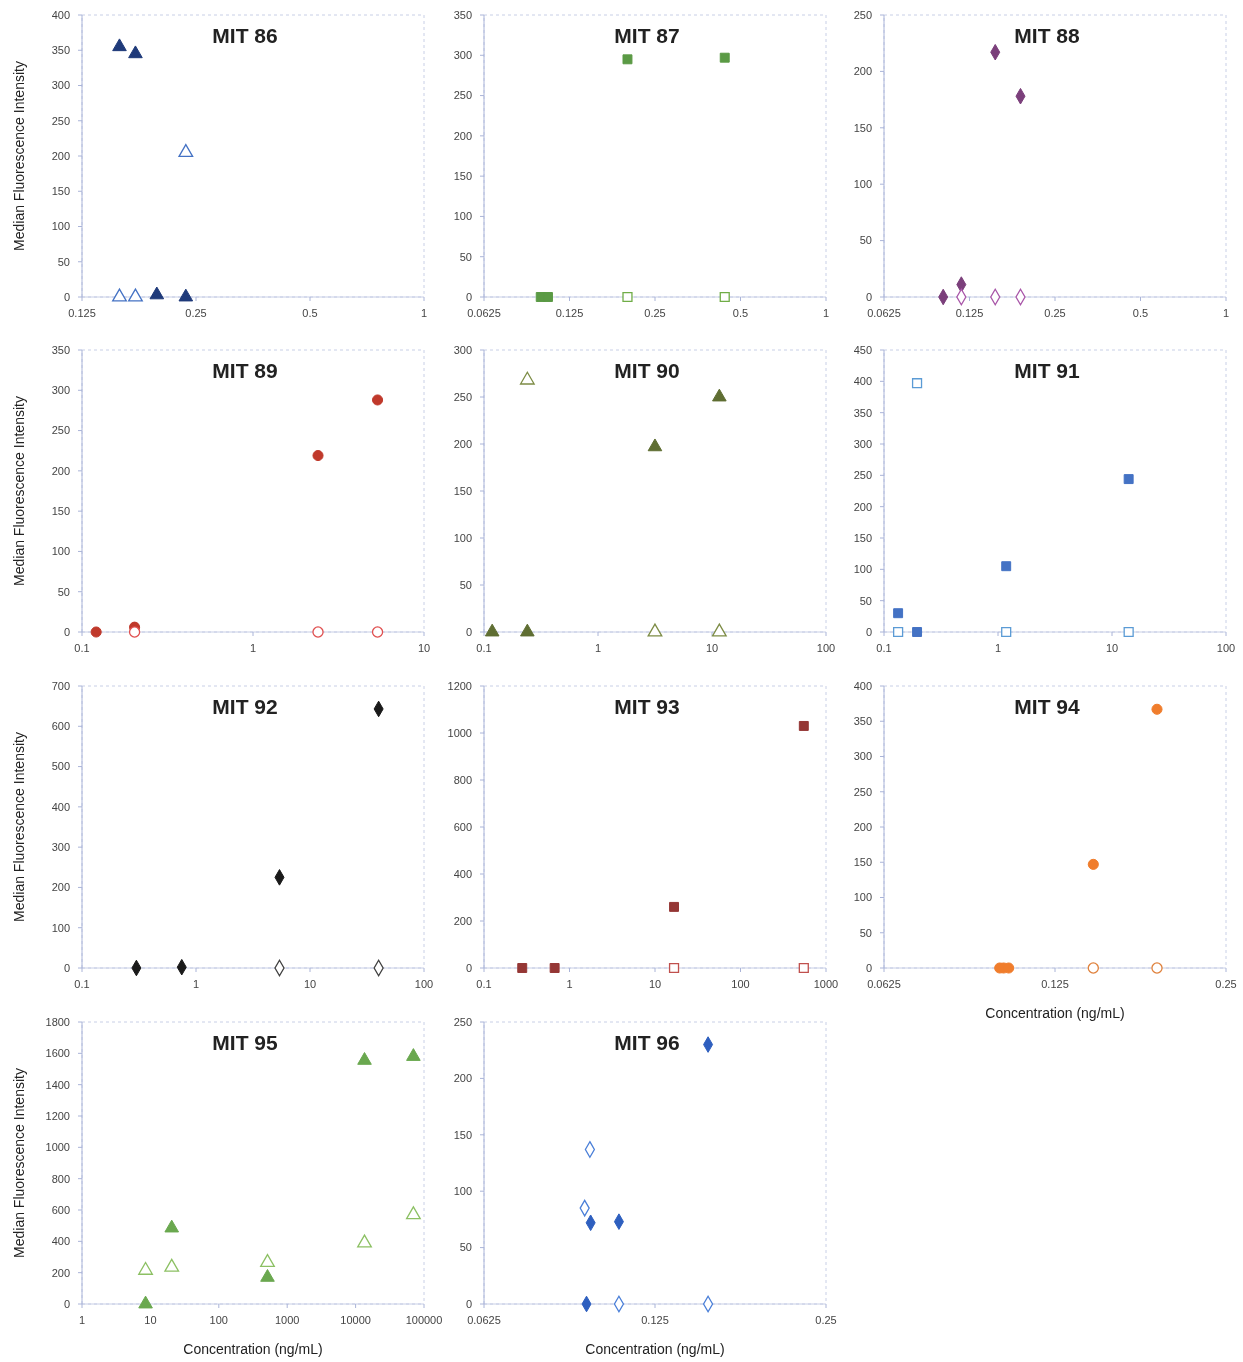 The width and height of the screenshot is (1243, 1362). What do you see at coordinates (740, 313) in the screenshot?
I see `x-tick-label: 0.5` at bounding box center [740, 313].